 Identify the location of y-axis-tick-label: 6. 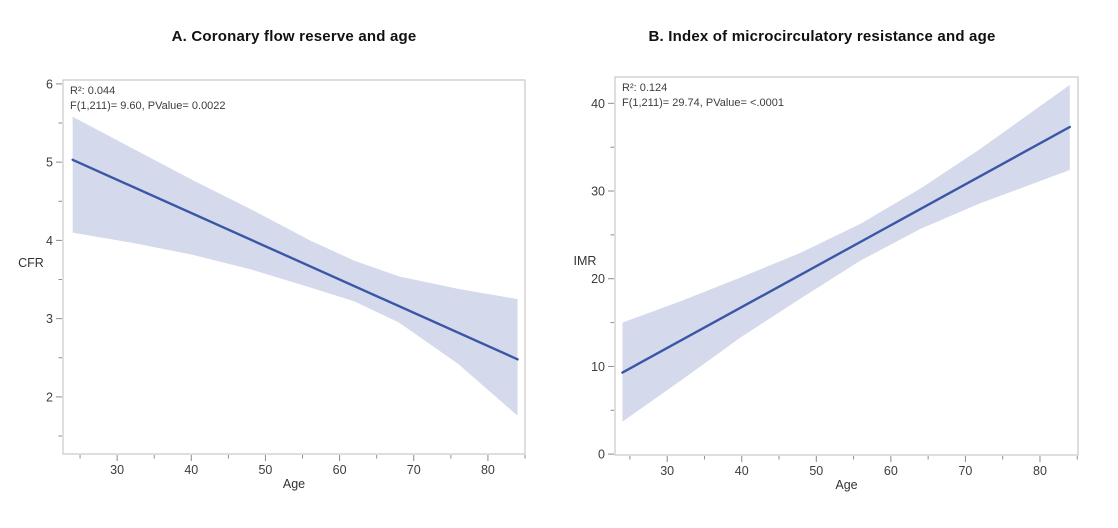
(49, 84).